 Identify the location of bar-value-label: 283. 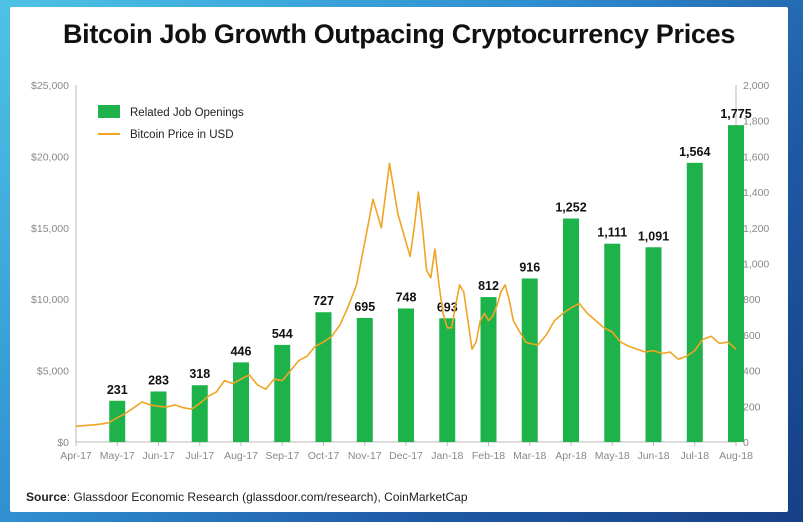
(158, 380).